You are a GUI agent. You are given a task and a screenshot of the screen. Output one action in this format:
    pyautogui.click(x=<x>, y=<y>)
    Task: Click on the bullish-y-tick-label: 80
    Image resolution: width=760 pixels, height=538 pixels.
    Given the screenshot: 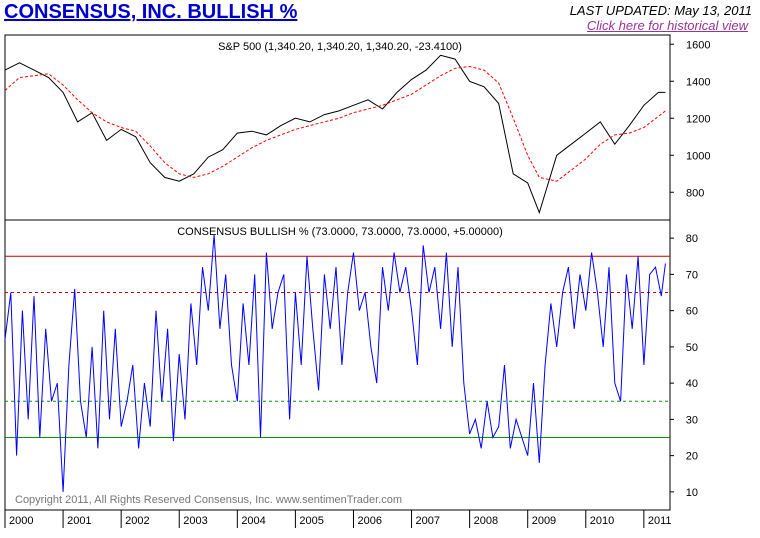 What is the action you would take?
    pyautogui.click(x=692, y=239)
    